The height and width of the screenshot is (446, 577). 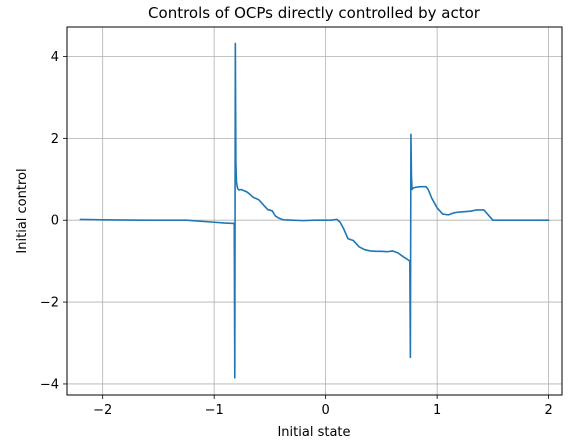 I want to click on x-tick-label: −2, so click(x=102, y=410).